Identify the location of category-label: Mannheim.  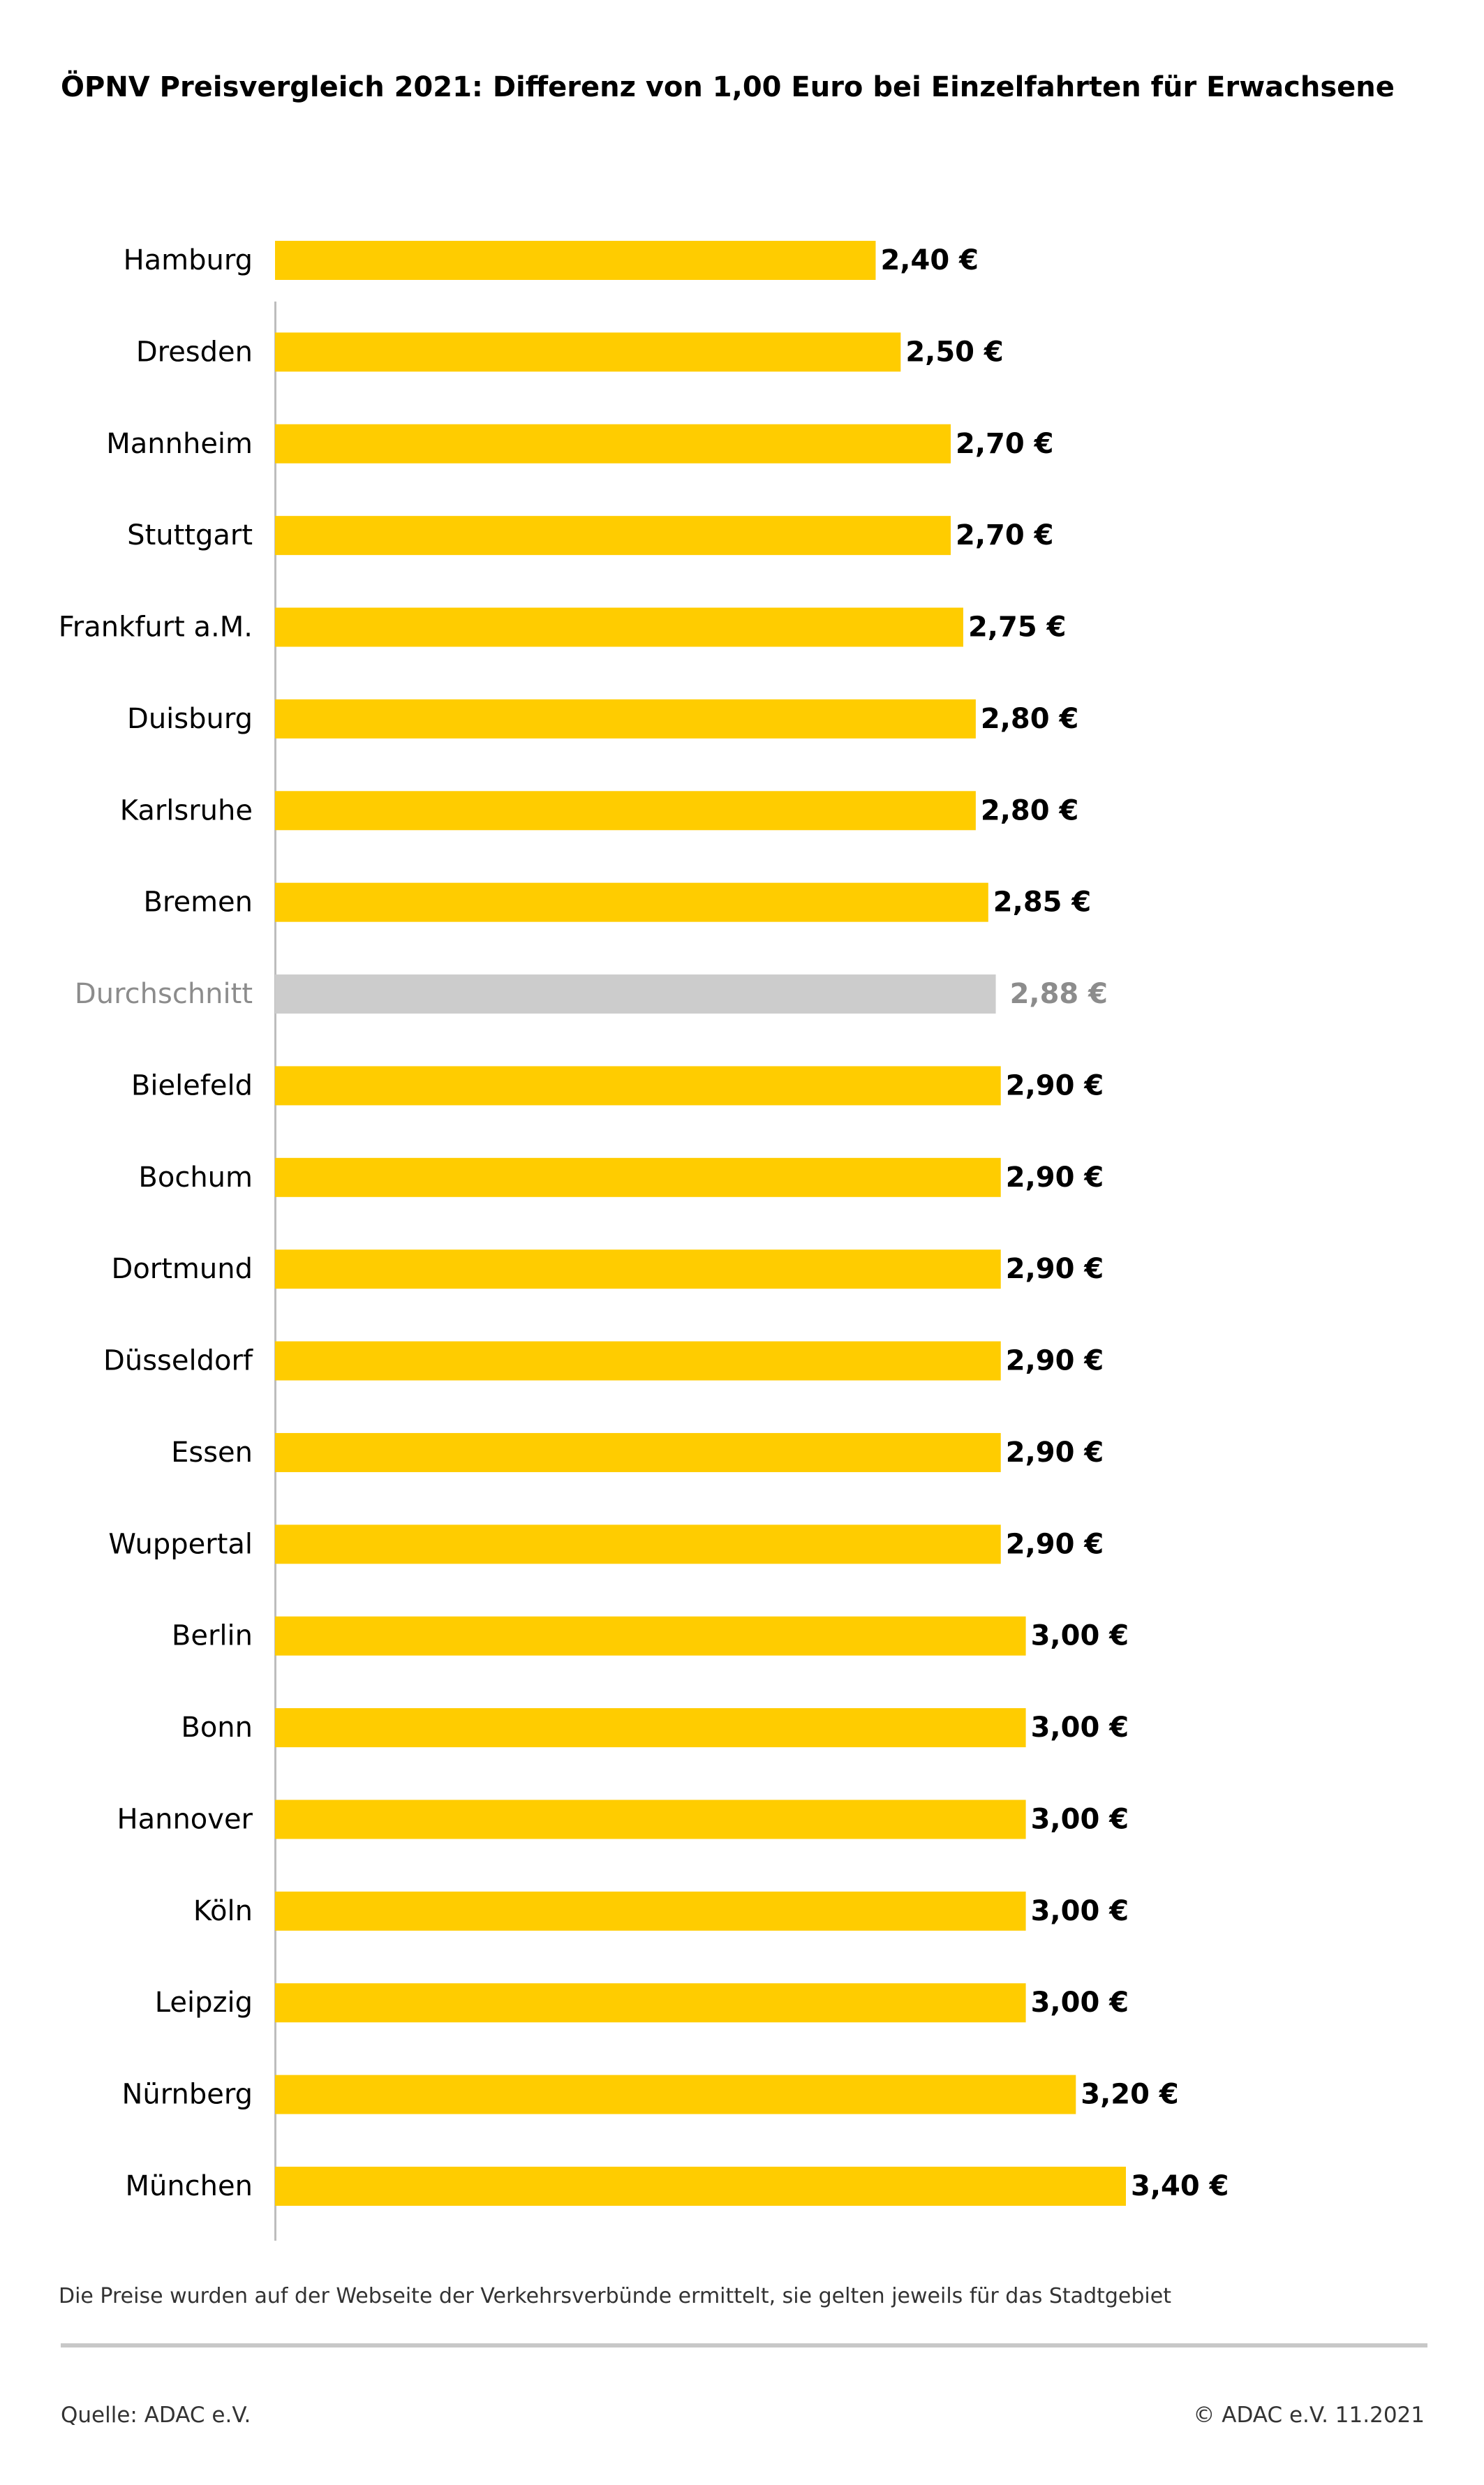
(179, 444).